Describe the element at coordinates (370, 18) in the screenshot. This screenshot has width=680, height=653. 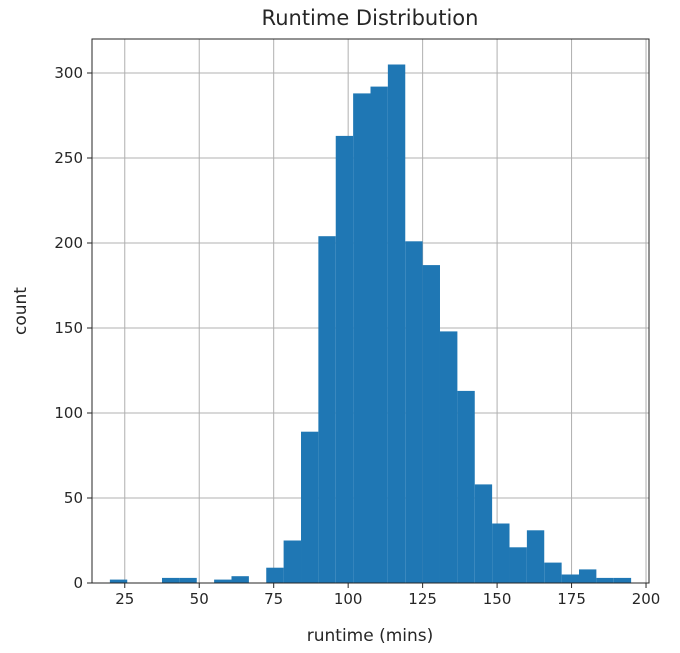
I see `chart-title: Runtime Distribution` at that location.